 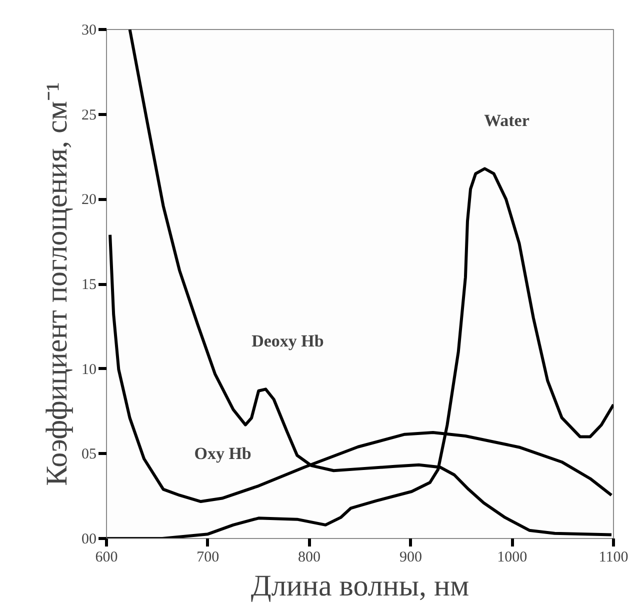 I want to click on x-tick-label: 800, so click(x=309, y=558).